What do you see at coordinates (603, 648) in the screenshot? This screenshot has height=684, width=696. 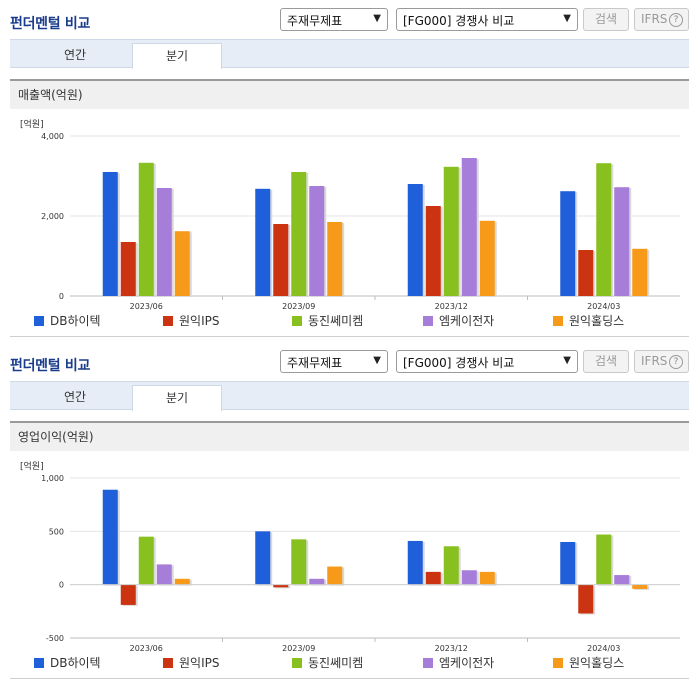 I see `x-tick-label: 2024/03` at bounding box center [603, 648].